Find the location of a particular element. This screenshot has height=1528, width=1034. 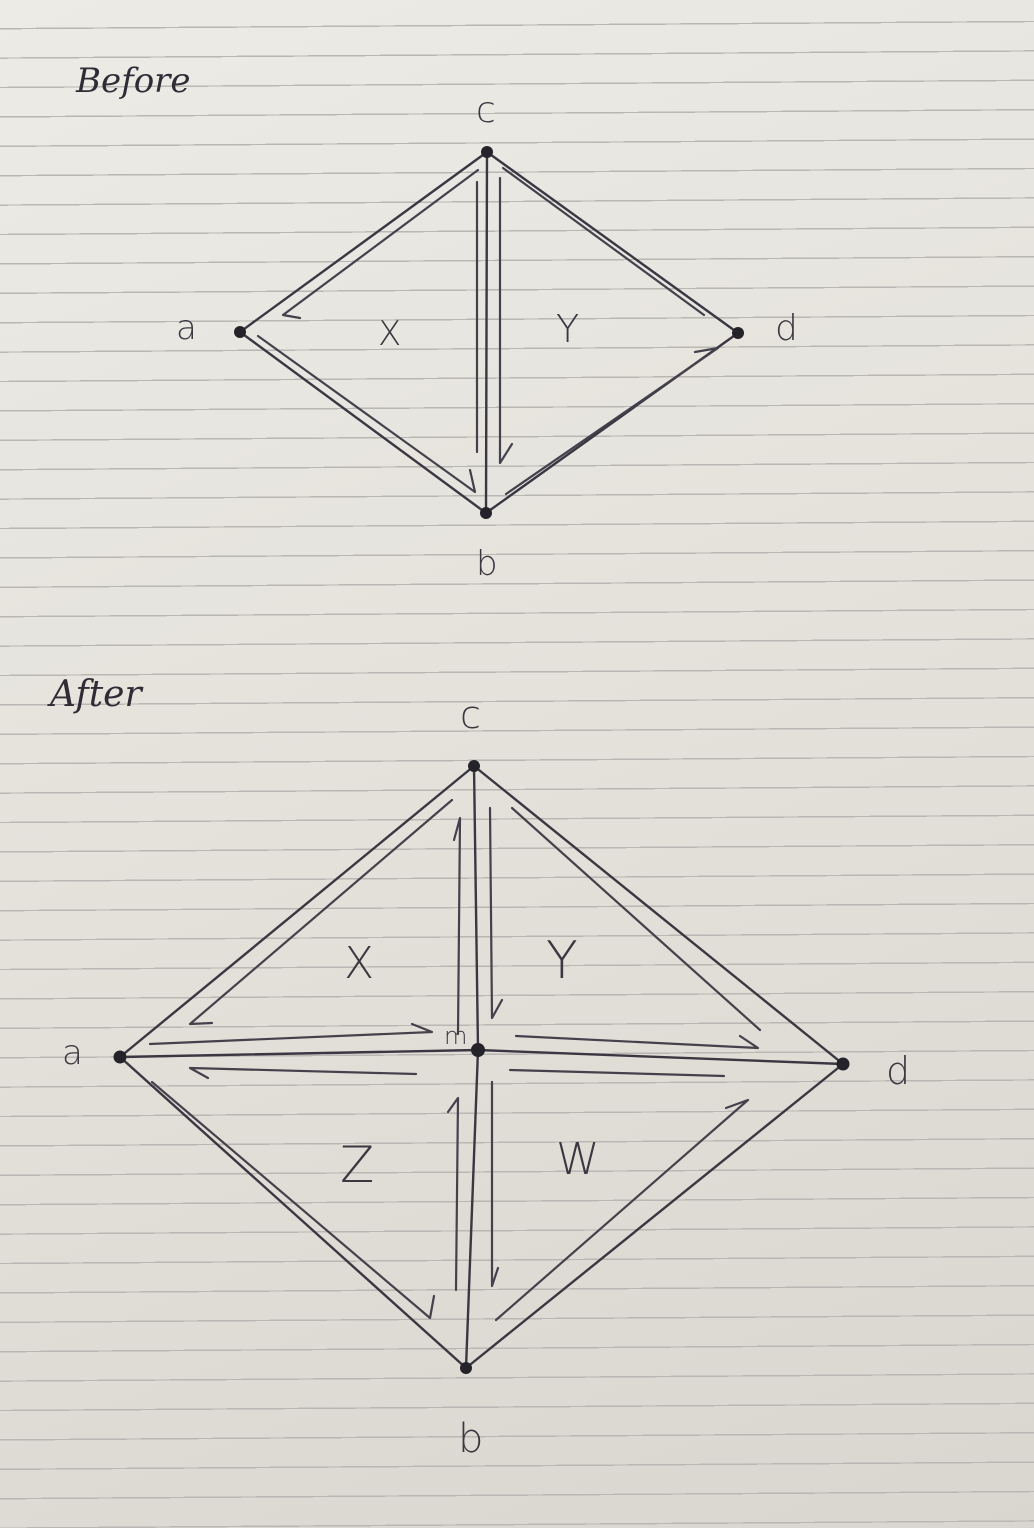

face-label-w: W is located at coordinates (578, 1159).